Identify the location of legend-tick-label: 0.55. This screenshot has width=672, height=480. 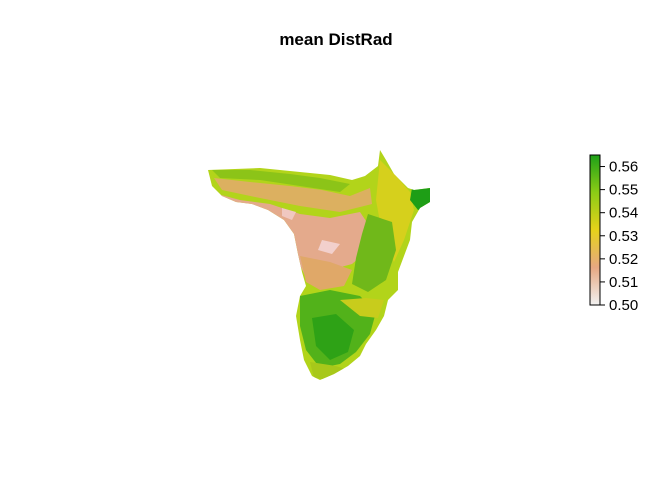
(623, 190).